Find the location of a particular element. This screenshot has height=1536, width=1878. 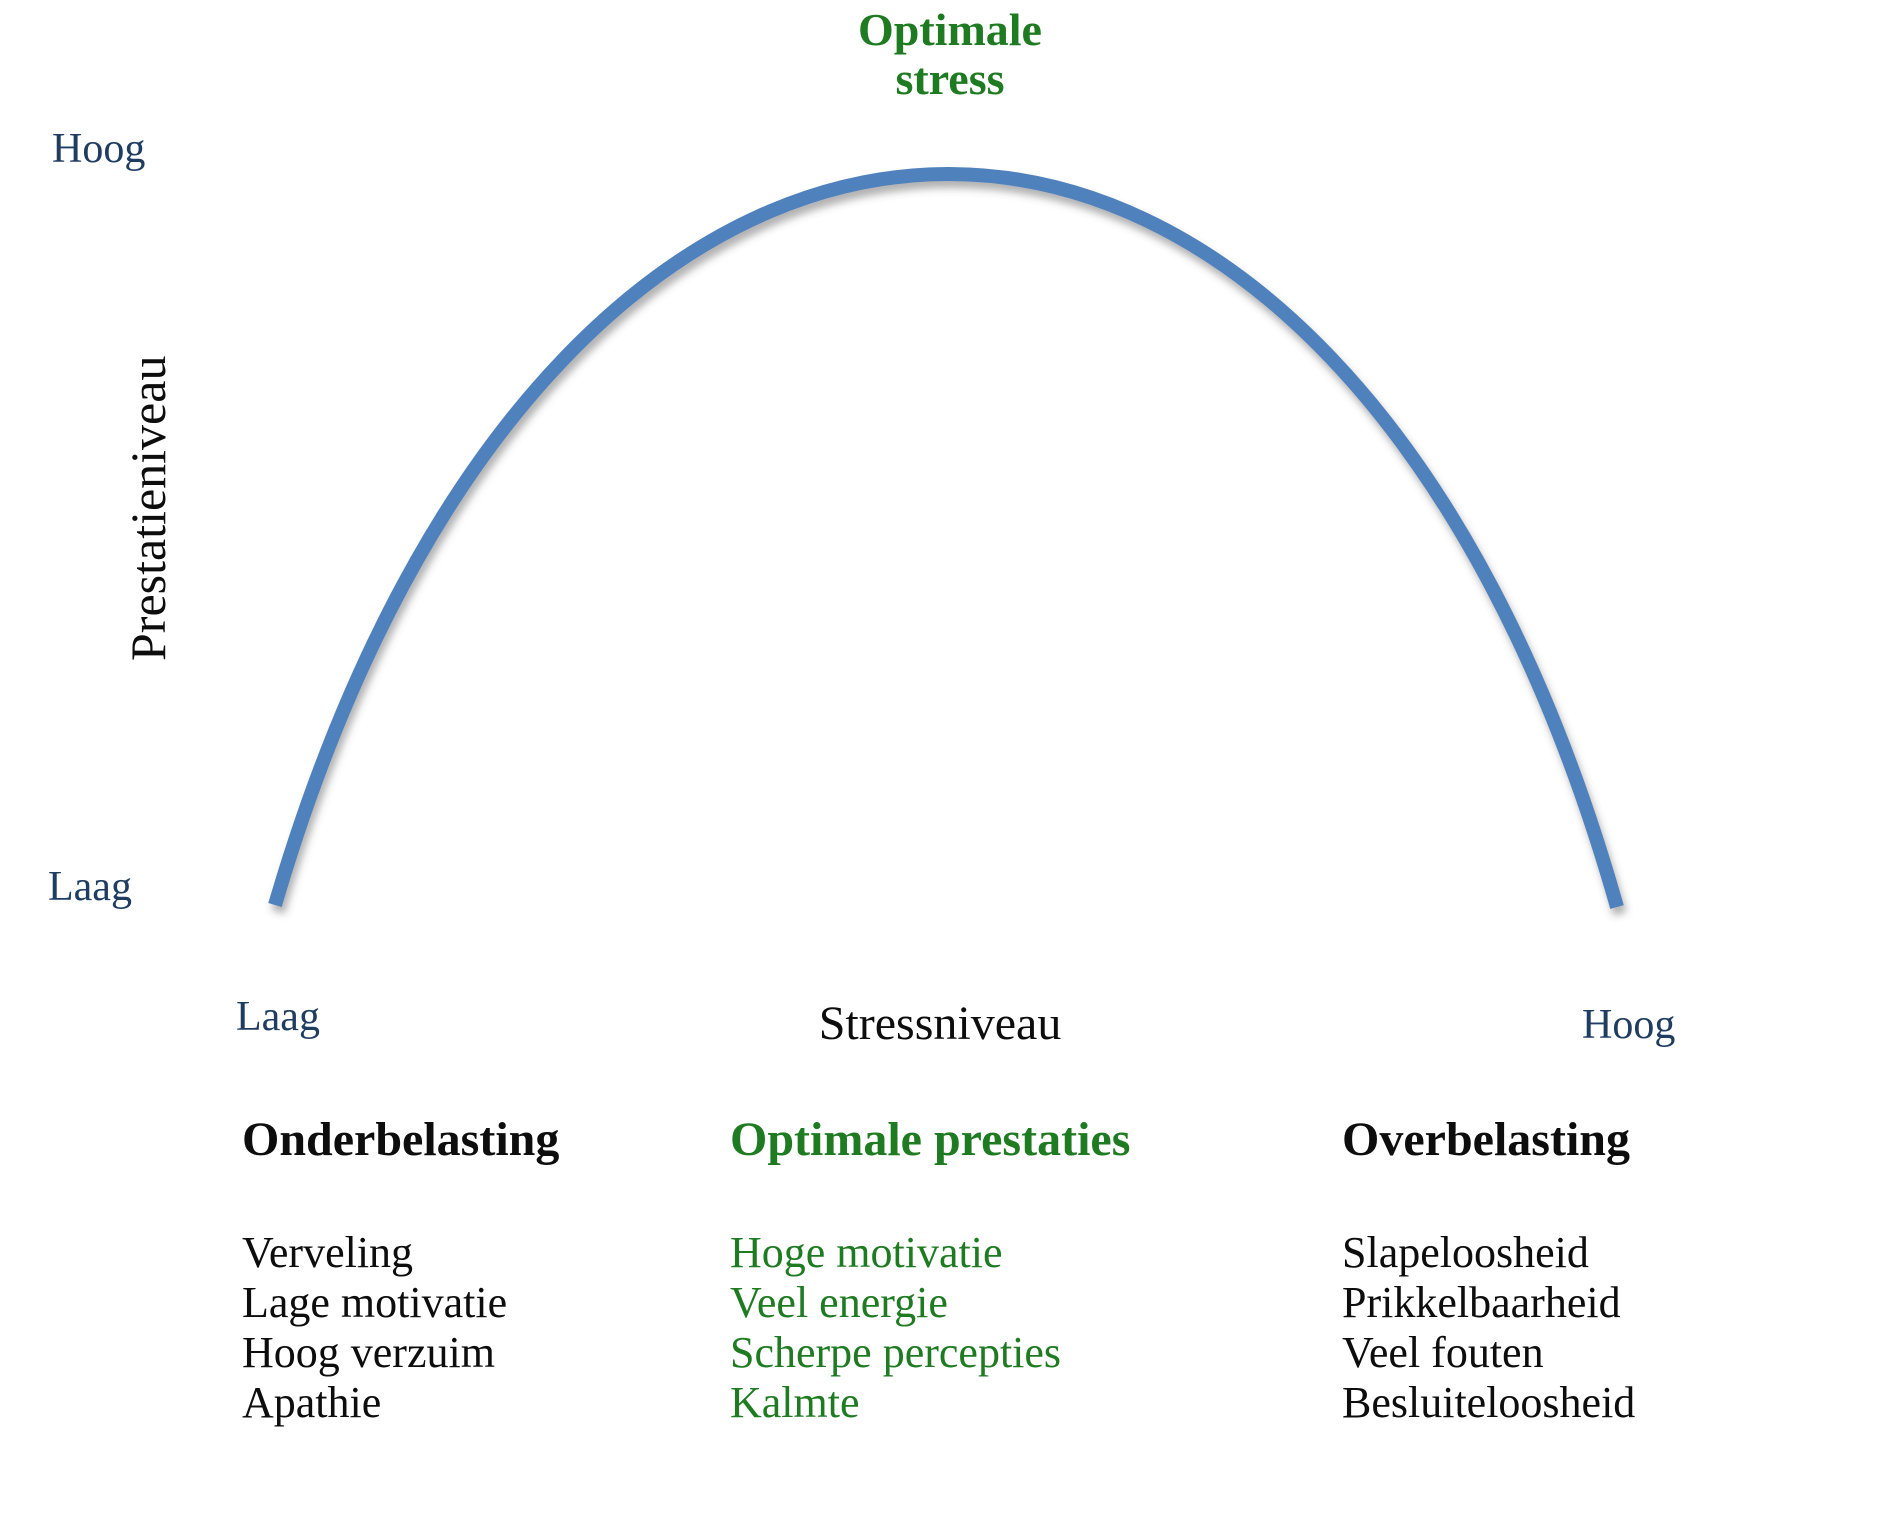

zone-item: Scherpe percepties is located at coordinates (896, 1352).